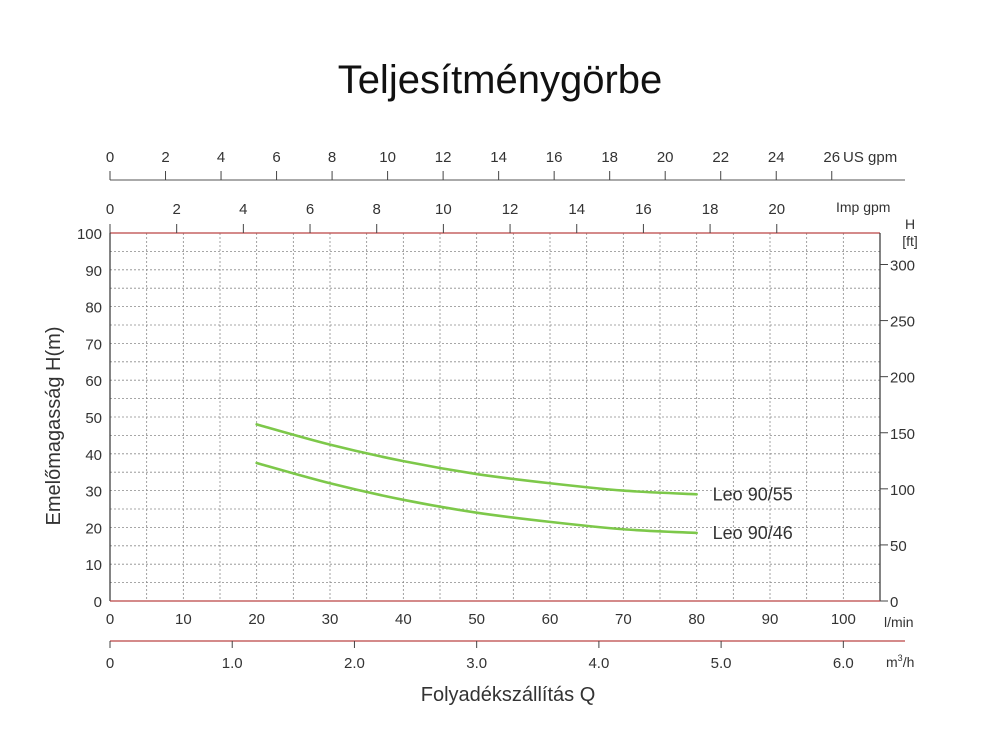 This screenshot has width=1000, height=750. Describe the element at coordinates (902, 266) in the screenshot. I see `ft-tick-label: 300` at that location.